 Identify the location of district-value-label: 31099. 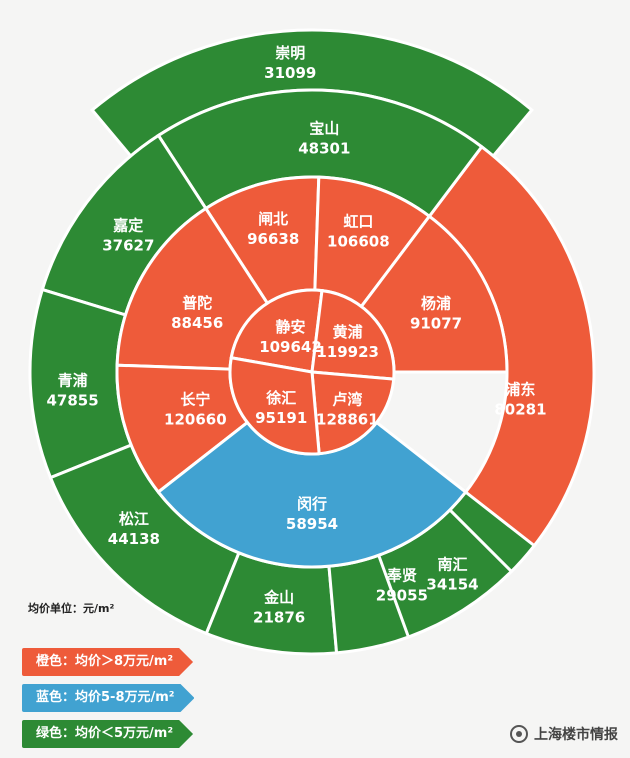
(290, 73).